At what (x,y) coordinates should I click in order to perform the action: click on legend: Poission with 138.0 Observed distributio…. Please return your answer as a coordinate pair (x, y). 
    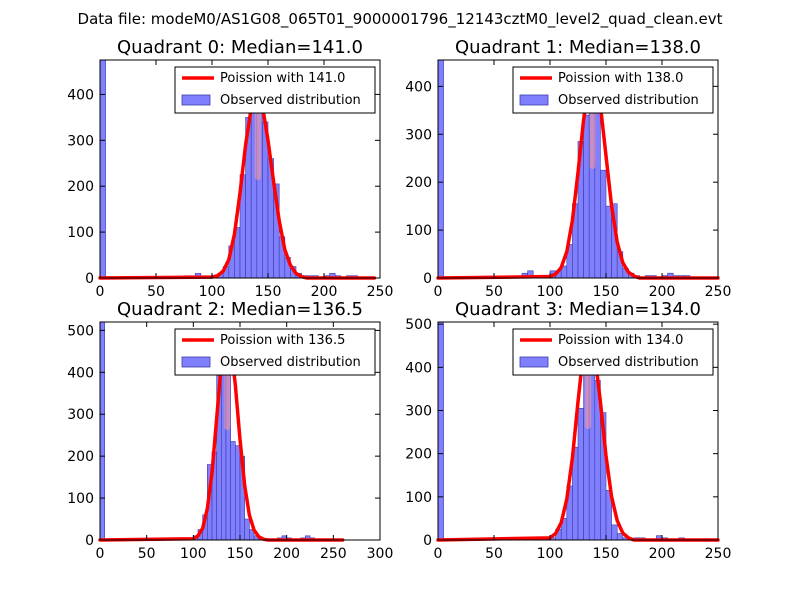
    Looking at the image, I should click on (613, 90).